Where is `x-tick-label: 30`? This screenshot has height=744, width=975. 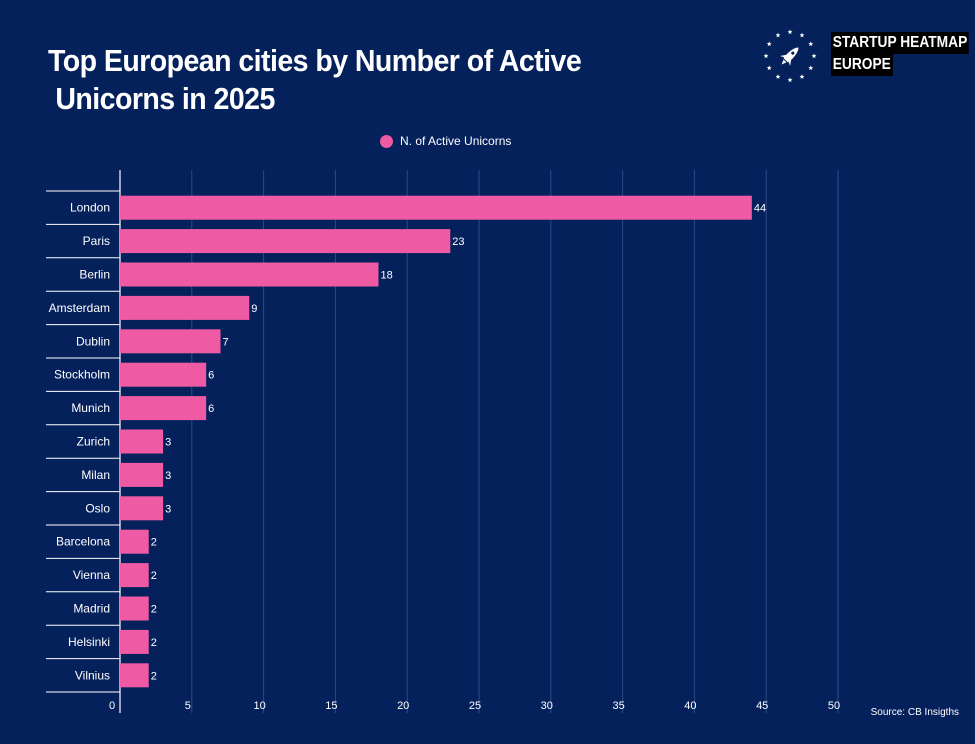
x-tick-label: 30 is located at coordinates (547, 706).